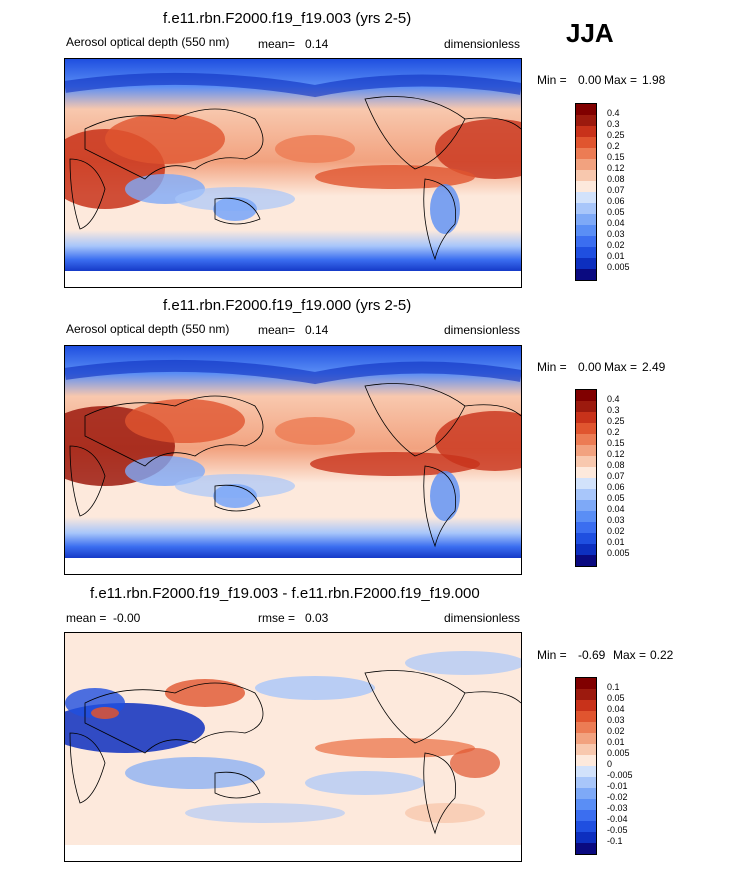 The image size is (733, 872). Describe the element at coordinates (277, 618) in the screenshot. I see `panel-3-rmse-label: rmse =` at that location.